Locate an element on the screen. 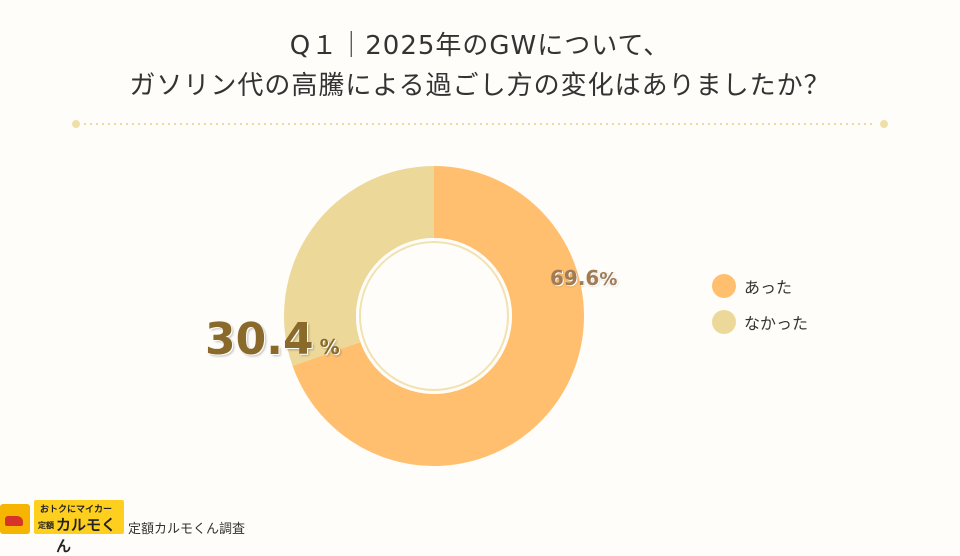 This screenshot has height=556, width=960. data-label-atta-unit: % is located at coordinates (608, 279).